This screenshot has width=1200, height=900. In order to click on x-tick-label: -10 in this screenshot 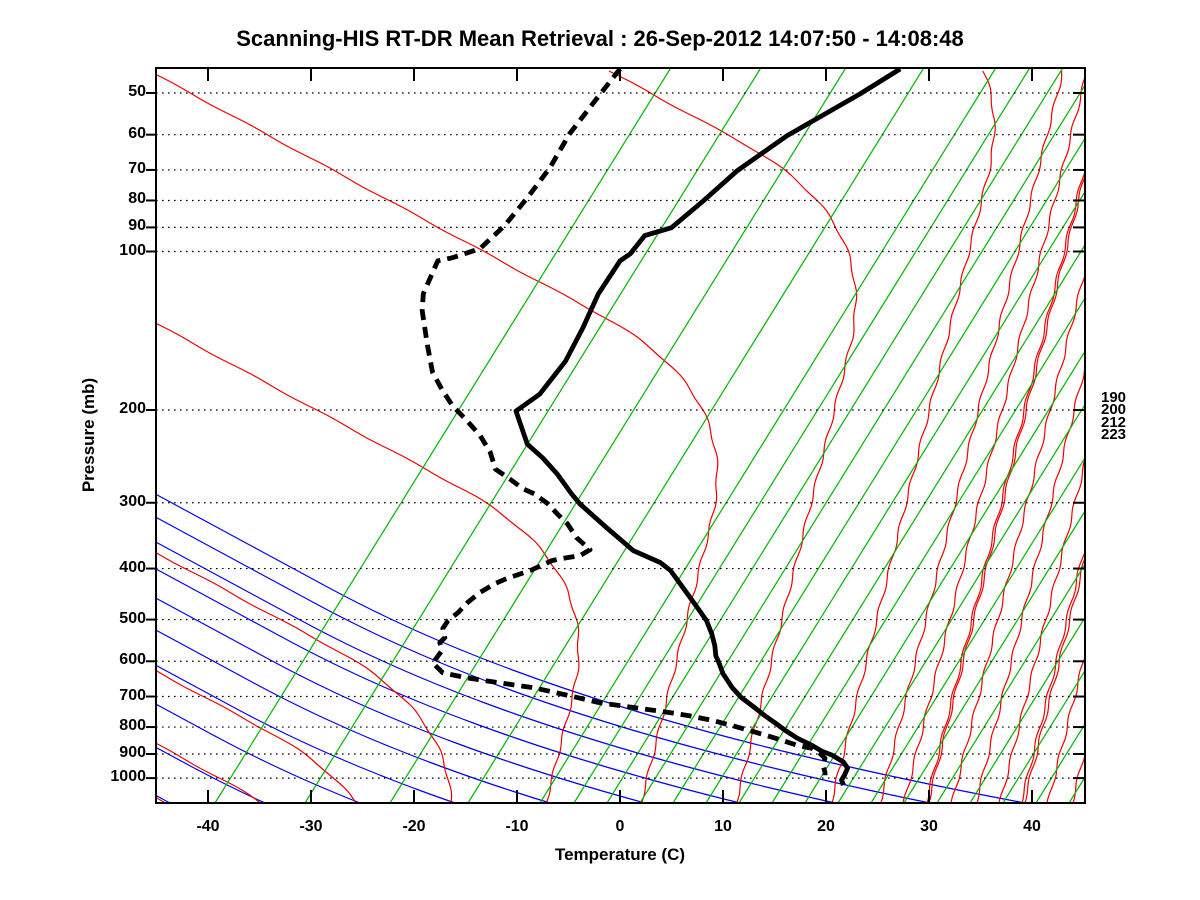, I will do `click(517, 826)`.